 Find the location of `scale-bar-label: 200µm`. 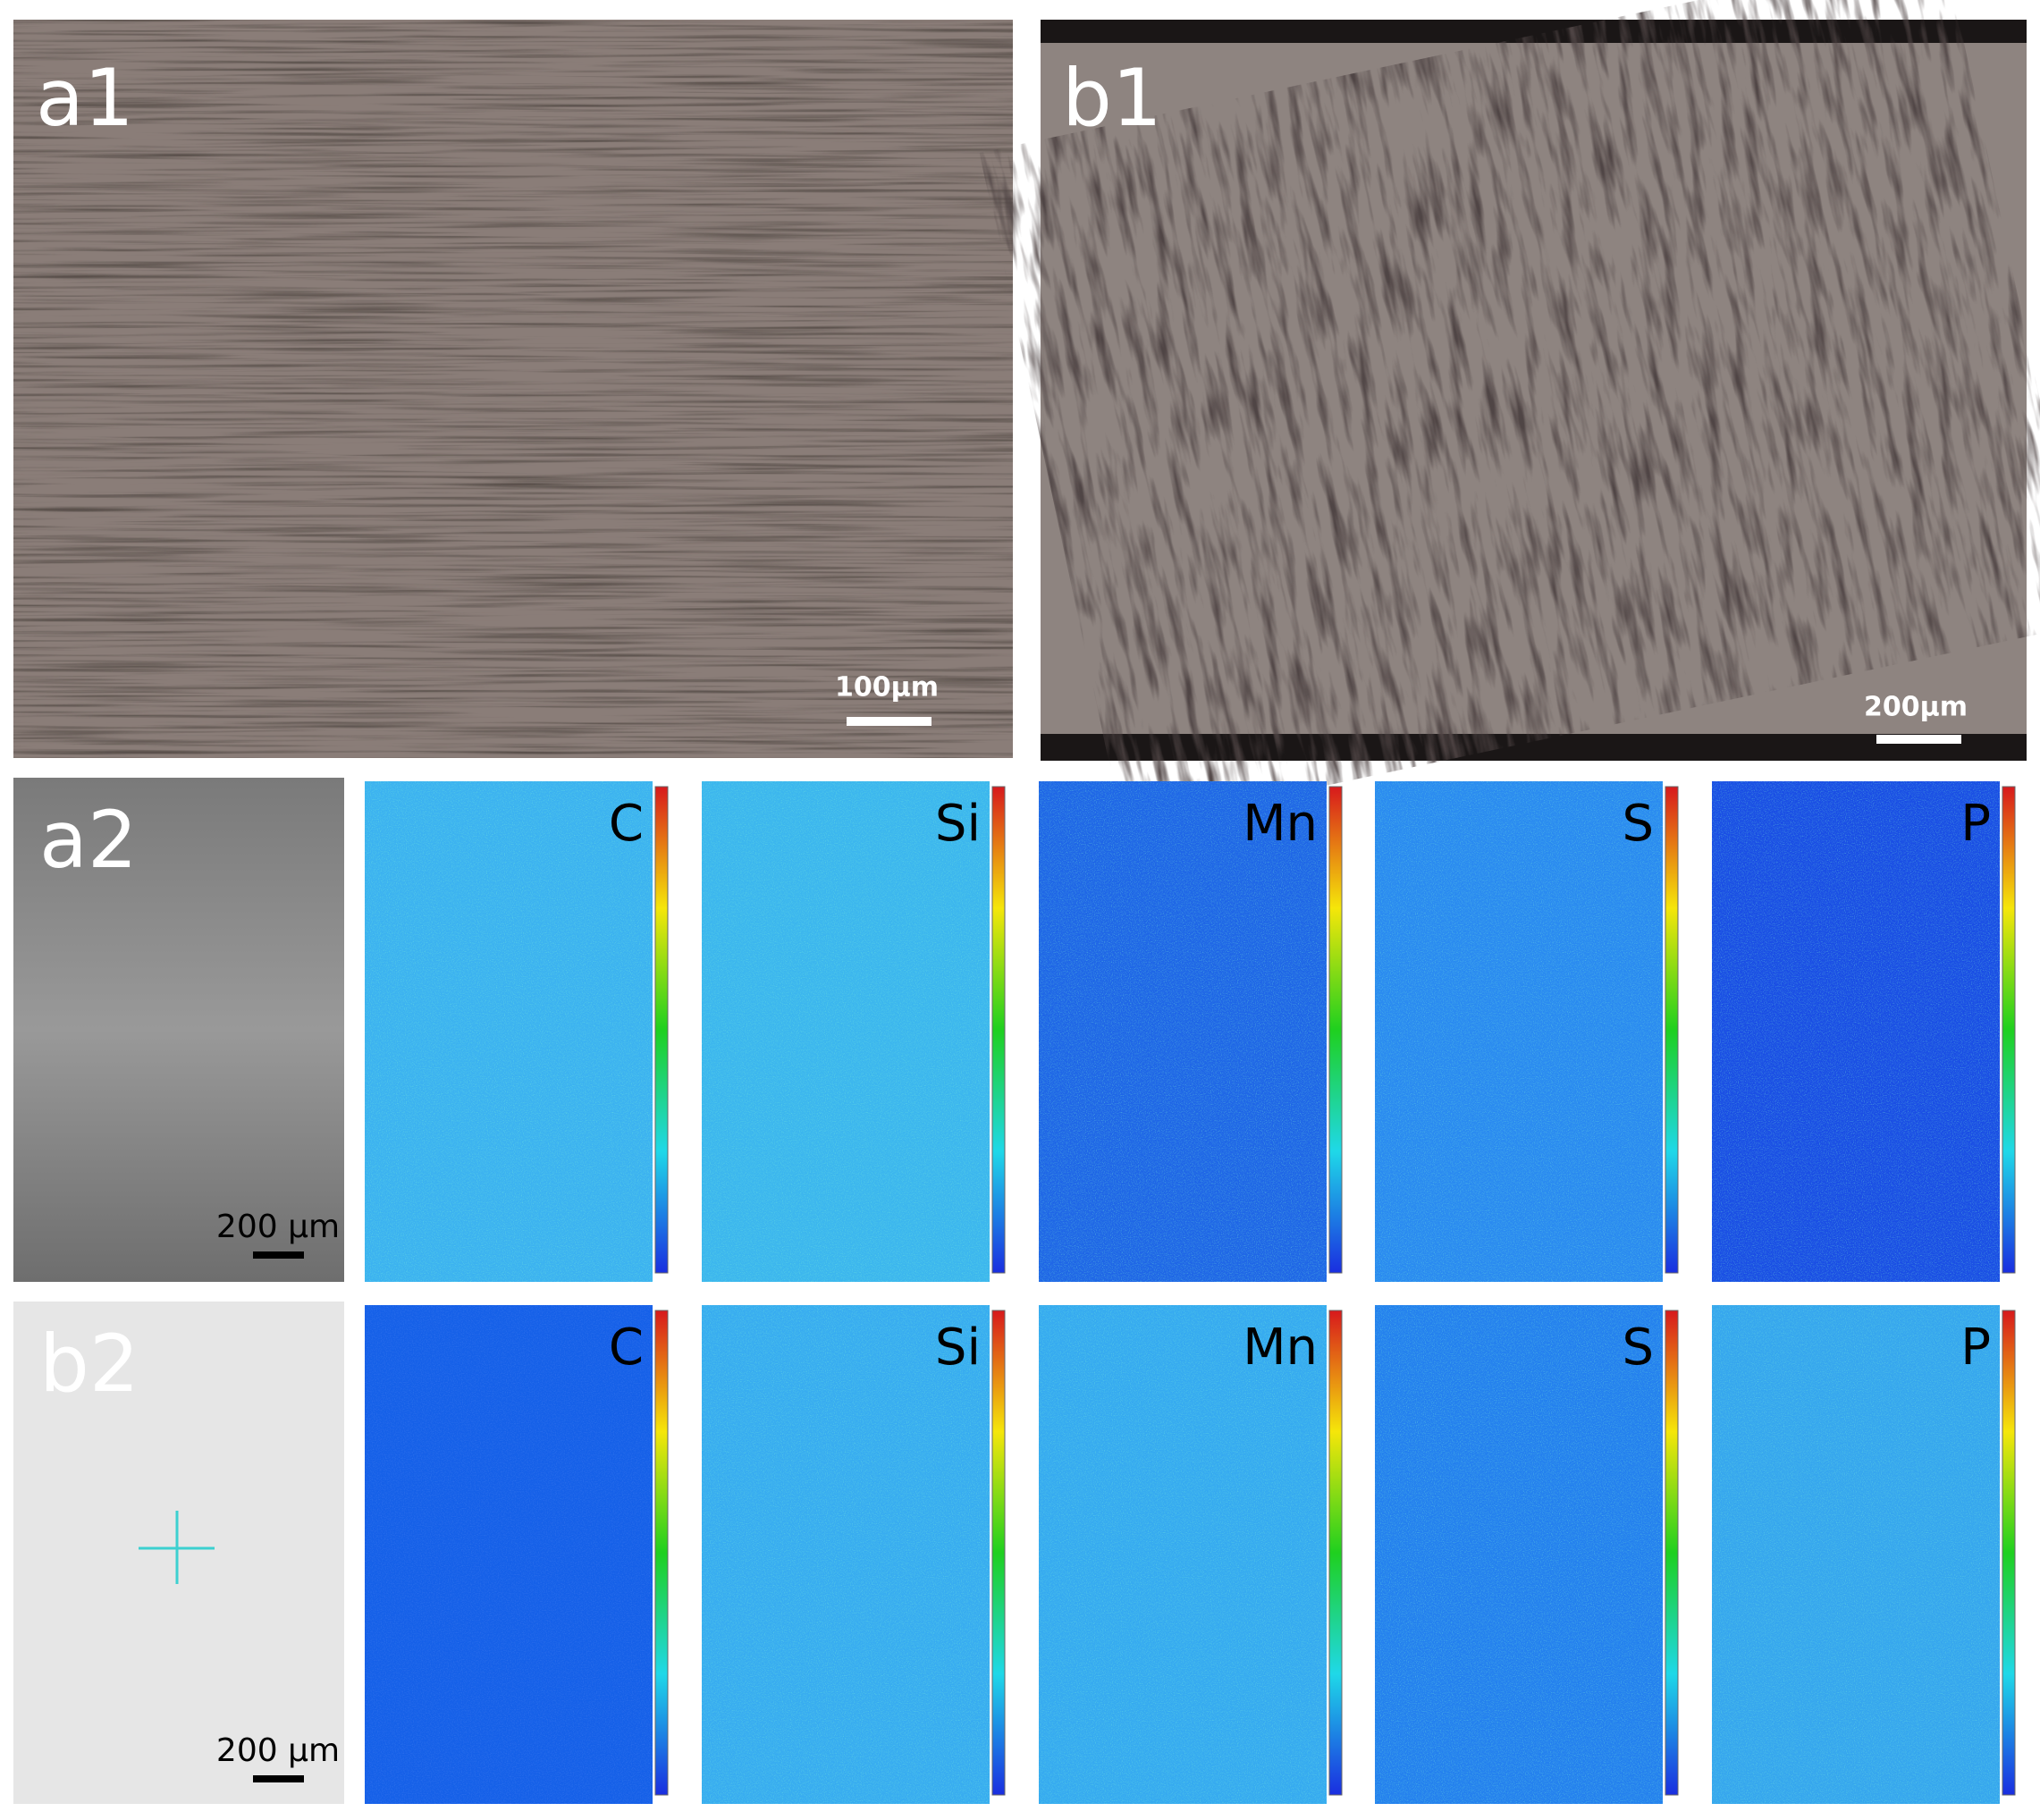

scale-bar-label: 200µm is located at coordinates (1916, 707).